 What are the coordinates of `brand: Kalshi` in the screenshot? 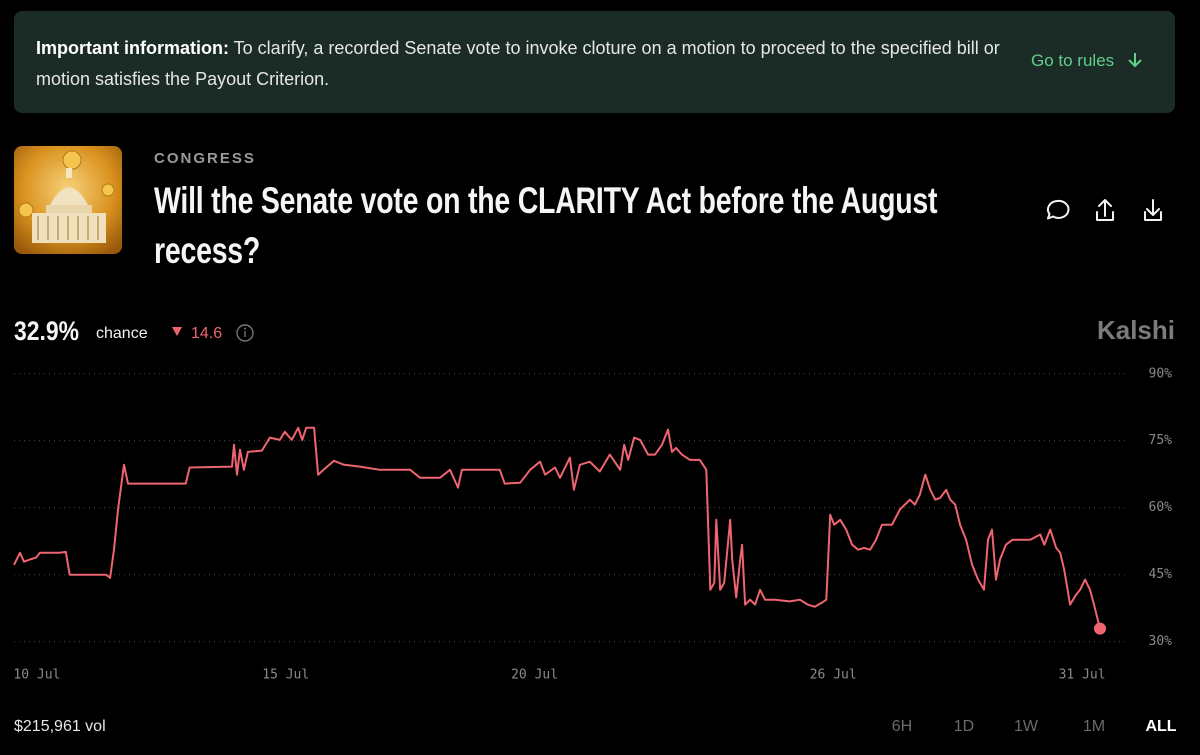 It's located at (1136, 330).